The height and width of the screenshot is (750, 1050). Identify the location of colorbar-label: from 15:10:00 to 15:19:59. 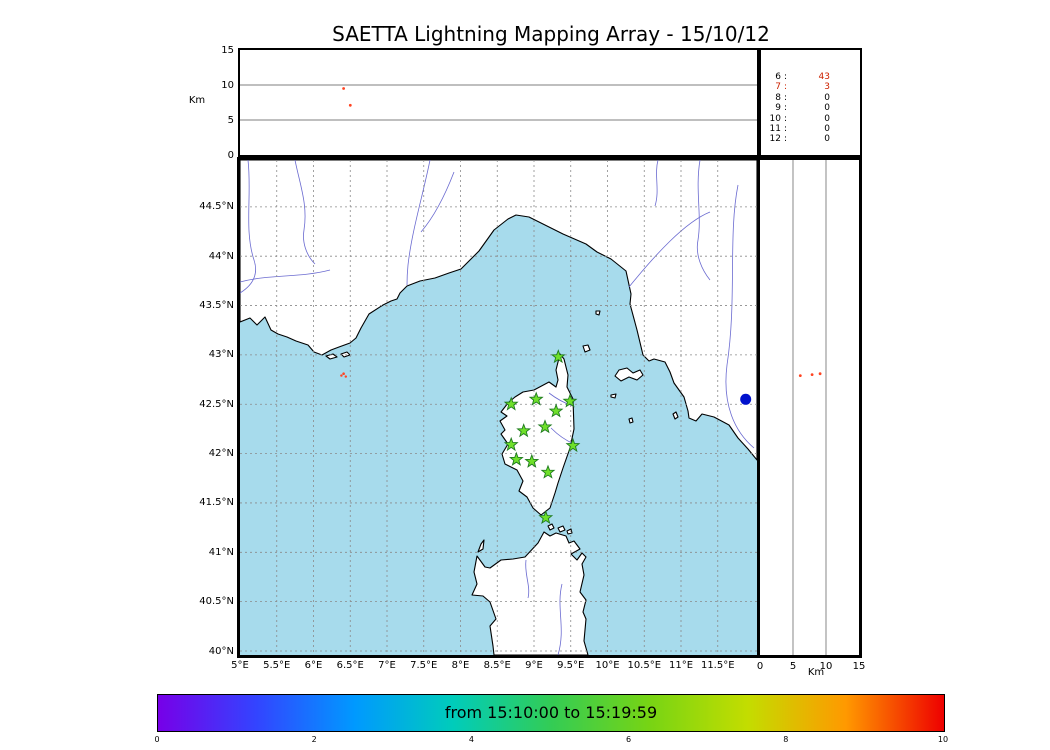
(551, 712).